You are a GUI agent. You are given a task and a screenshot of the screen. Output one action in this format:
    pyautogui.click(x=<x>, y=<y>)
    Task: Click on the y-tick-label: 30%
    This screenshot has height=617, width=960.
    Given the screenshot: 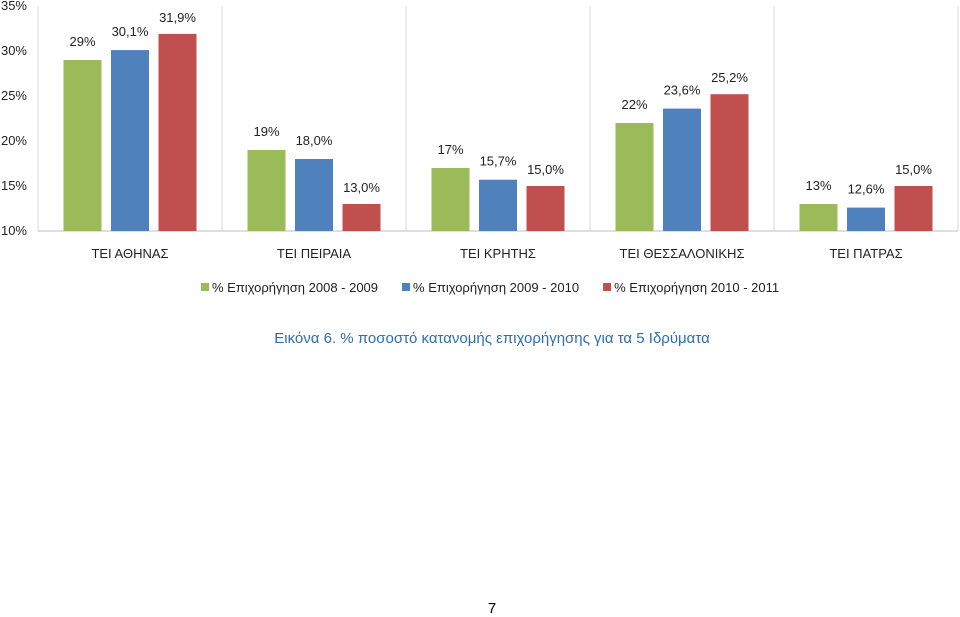 What is the action you would take?
    pyautogui.click(x=14, y=50)
    